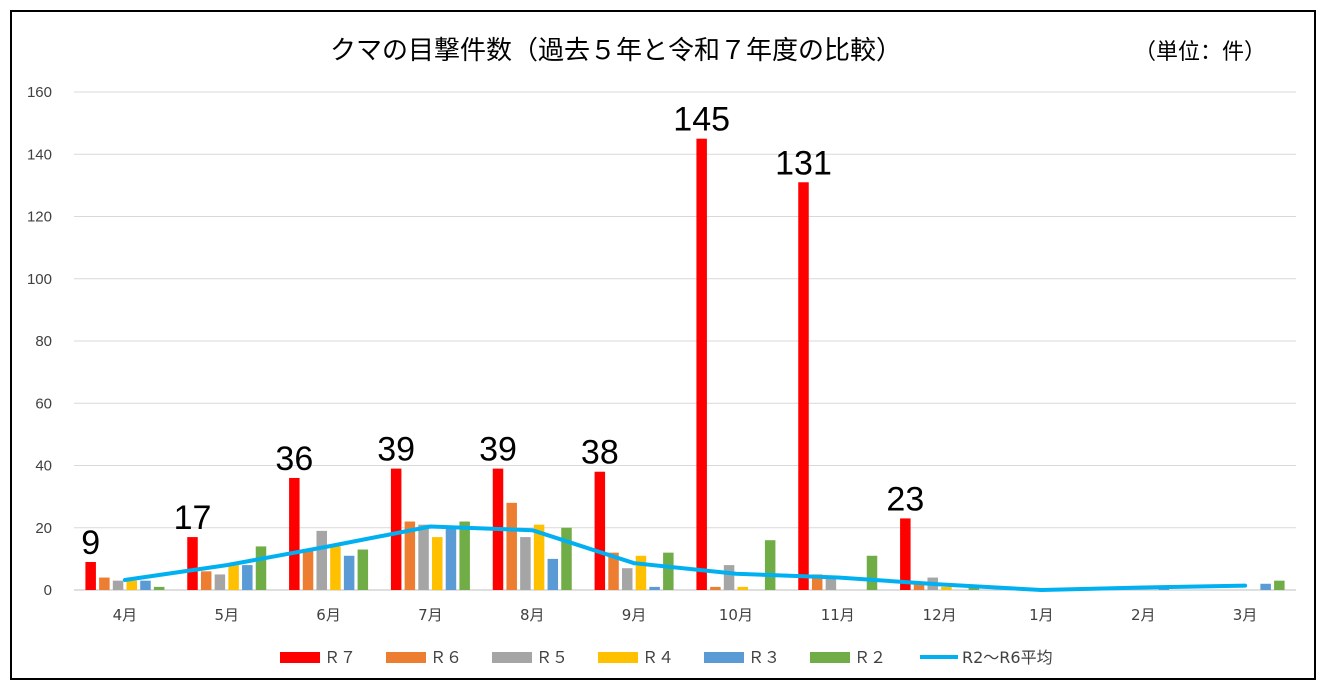 The height and width of the screenshot is (688, 1330). Describe the element at coordinates (48, 590) in the screenshot. I see `y-tick-label: 0` at that location.